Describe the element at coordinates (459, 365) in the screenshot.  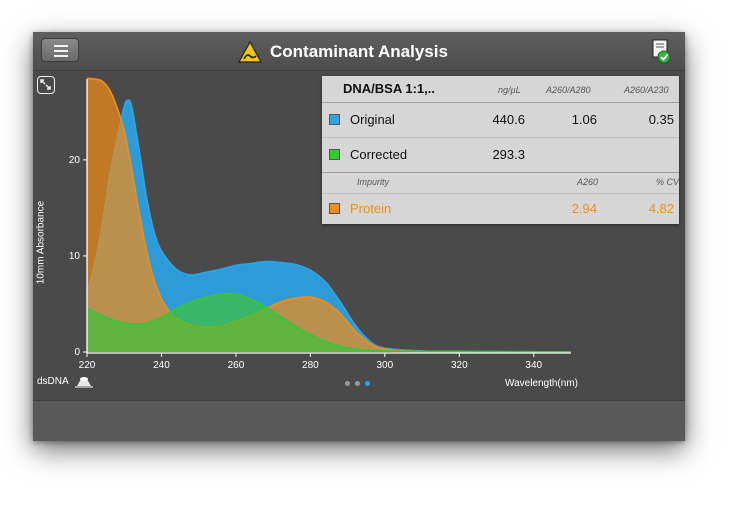
I see `x-tick-label: 320` at that location.